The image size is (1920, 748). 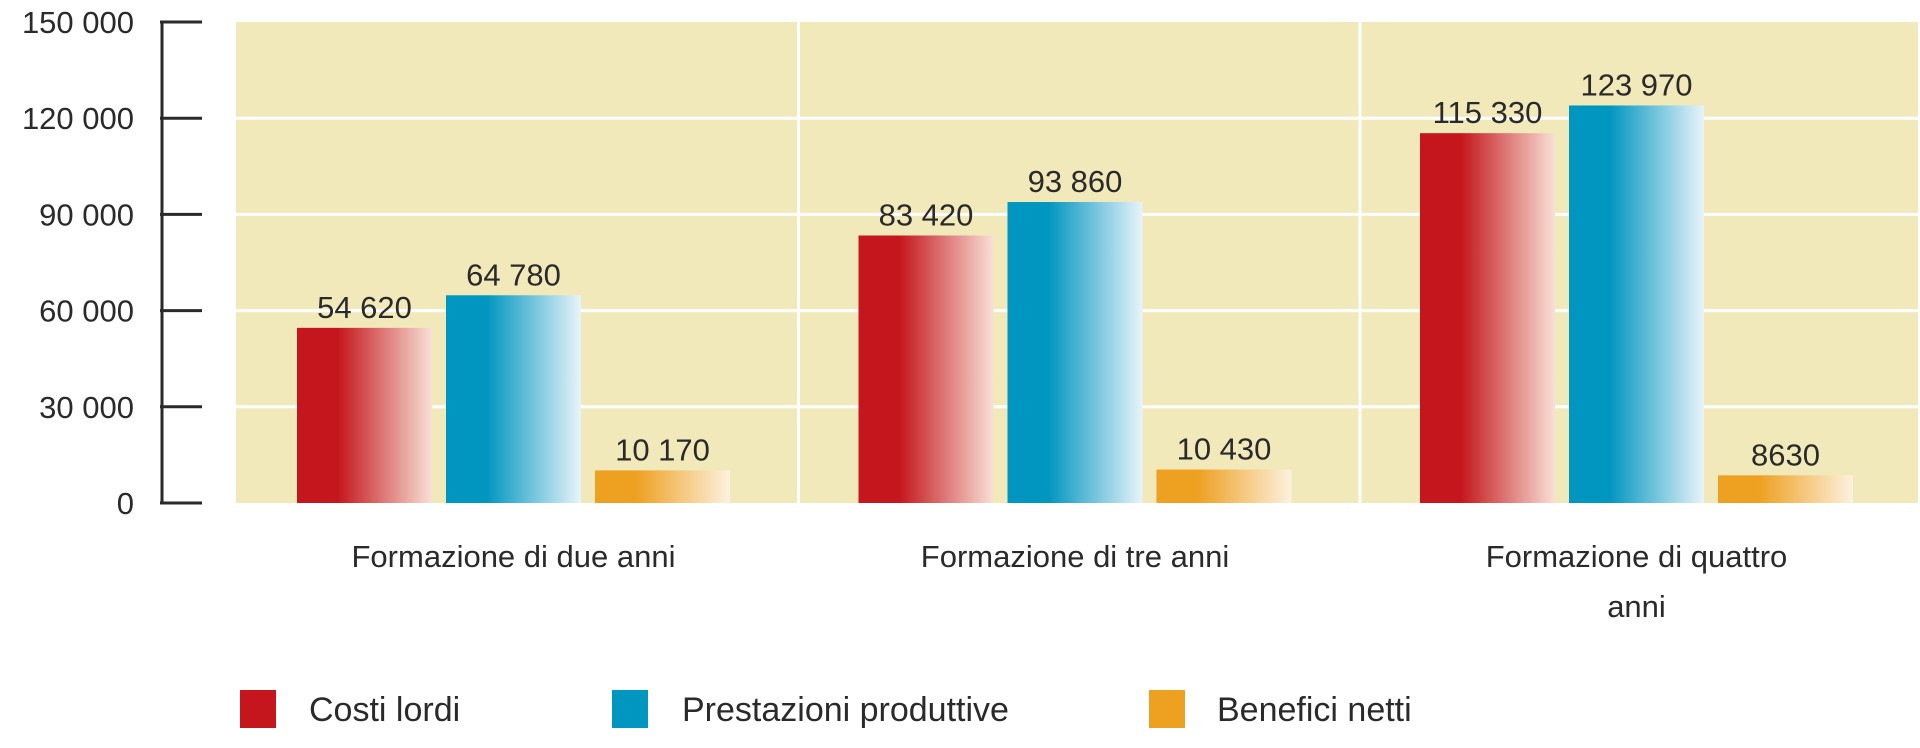 What do you see at coordinates (86, 407) in the screenshot?
I see `y-tick-label: 30 000` at bounding box center [86, 407].